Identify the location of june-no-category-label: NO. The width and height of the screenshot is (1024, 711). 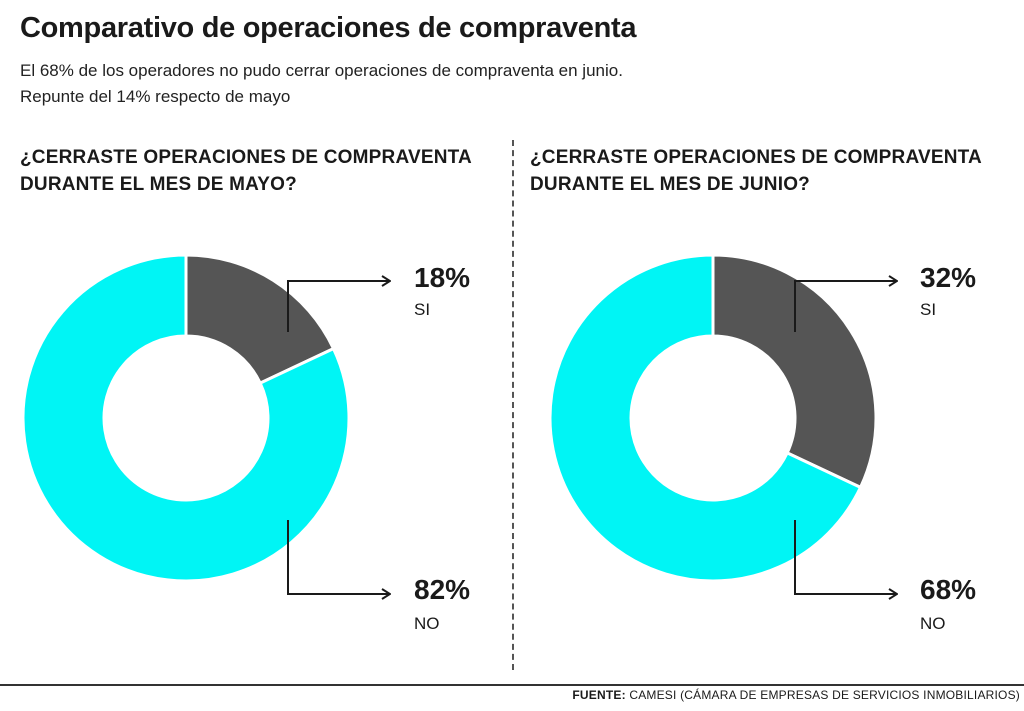
(933, 623).